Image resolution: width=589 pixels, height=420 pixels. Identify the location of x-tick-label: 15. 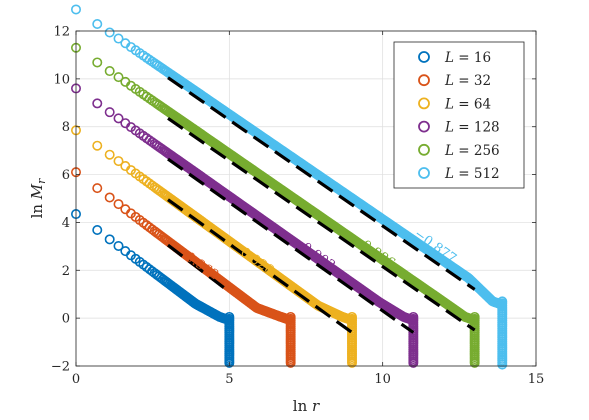
(536, 379).